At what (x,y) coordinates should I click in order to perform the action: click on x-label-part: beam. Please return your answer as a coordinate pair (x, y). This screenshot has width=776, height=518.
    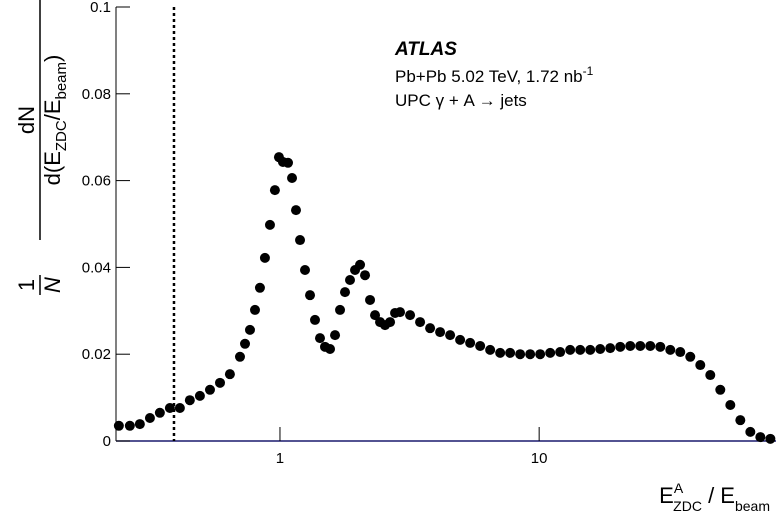
    Looking at the image, I should click on (752, 506).